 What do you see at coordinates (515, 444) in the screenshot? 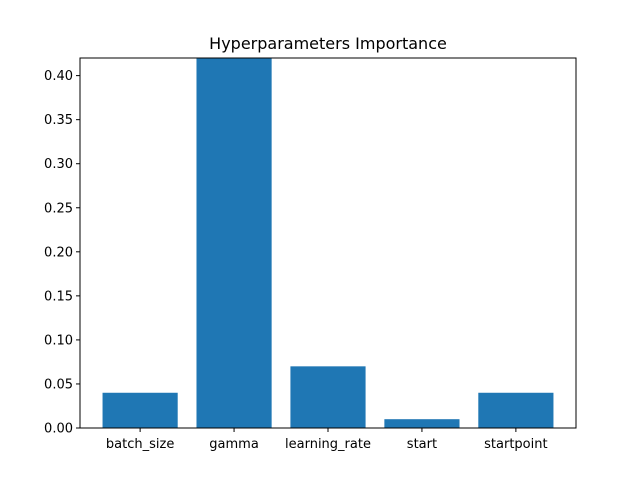
I see `x-tick-label: startpoint` at bounding box center [515, 444].